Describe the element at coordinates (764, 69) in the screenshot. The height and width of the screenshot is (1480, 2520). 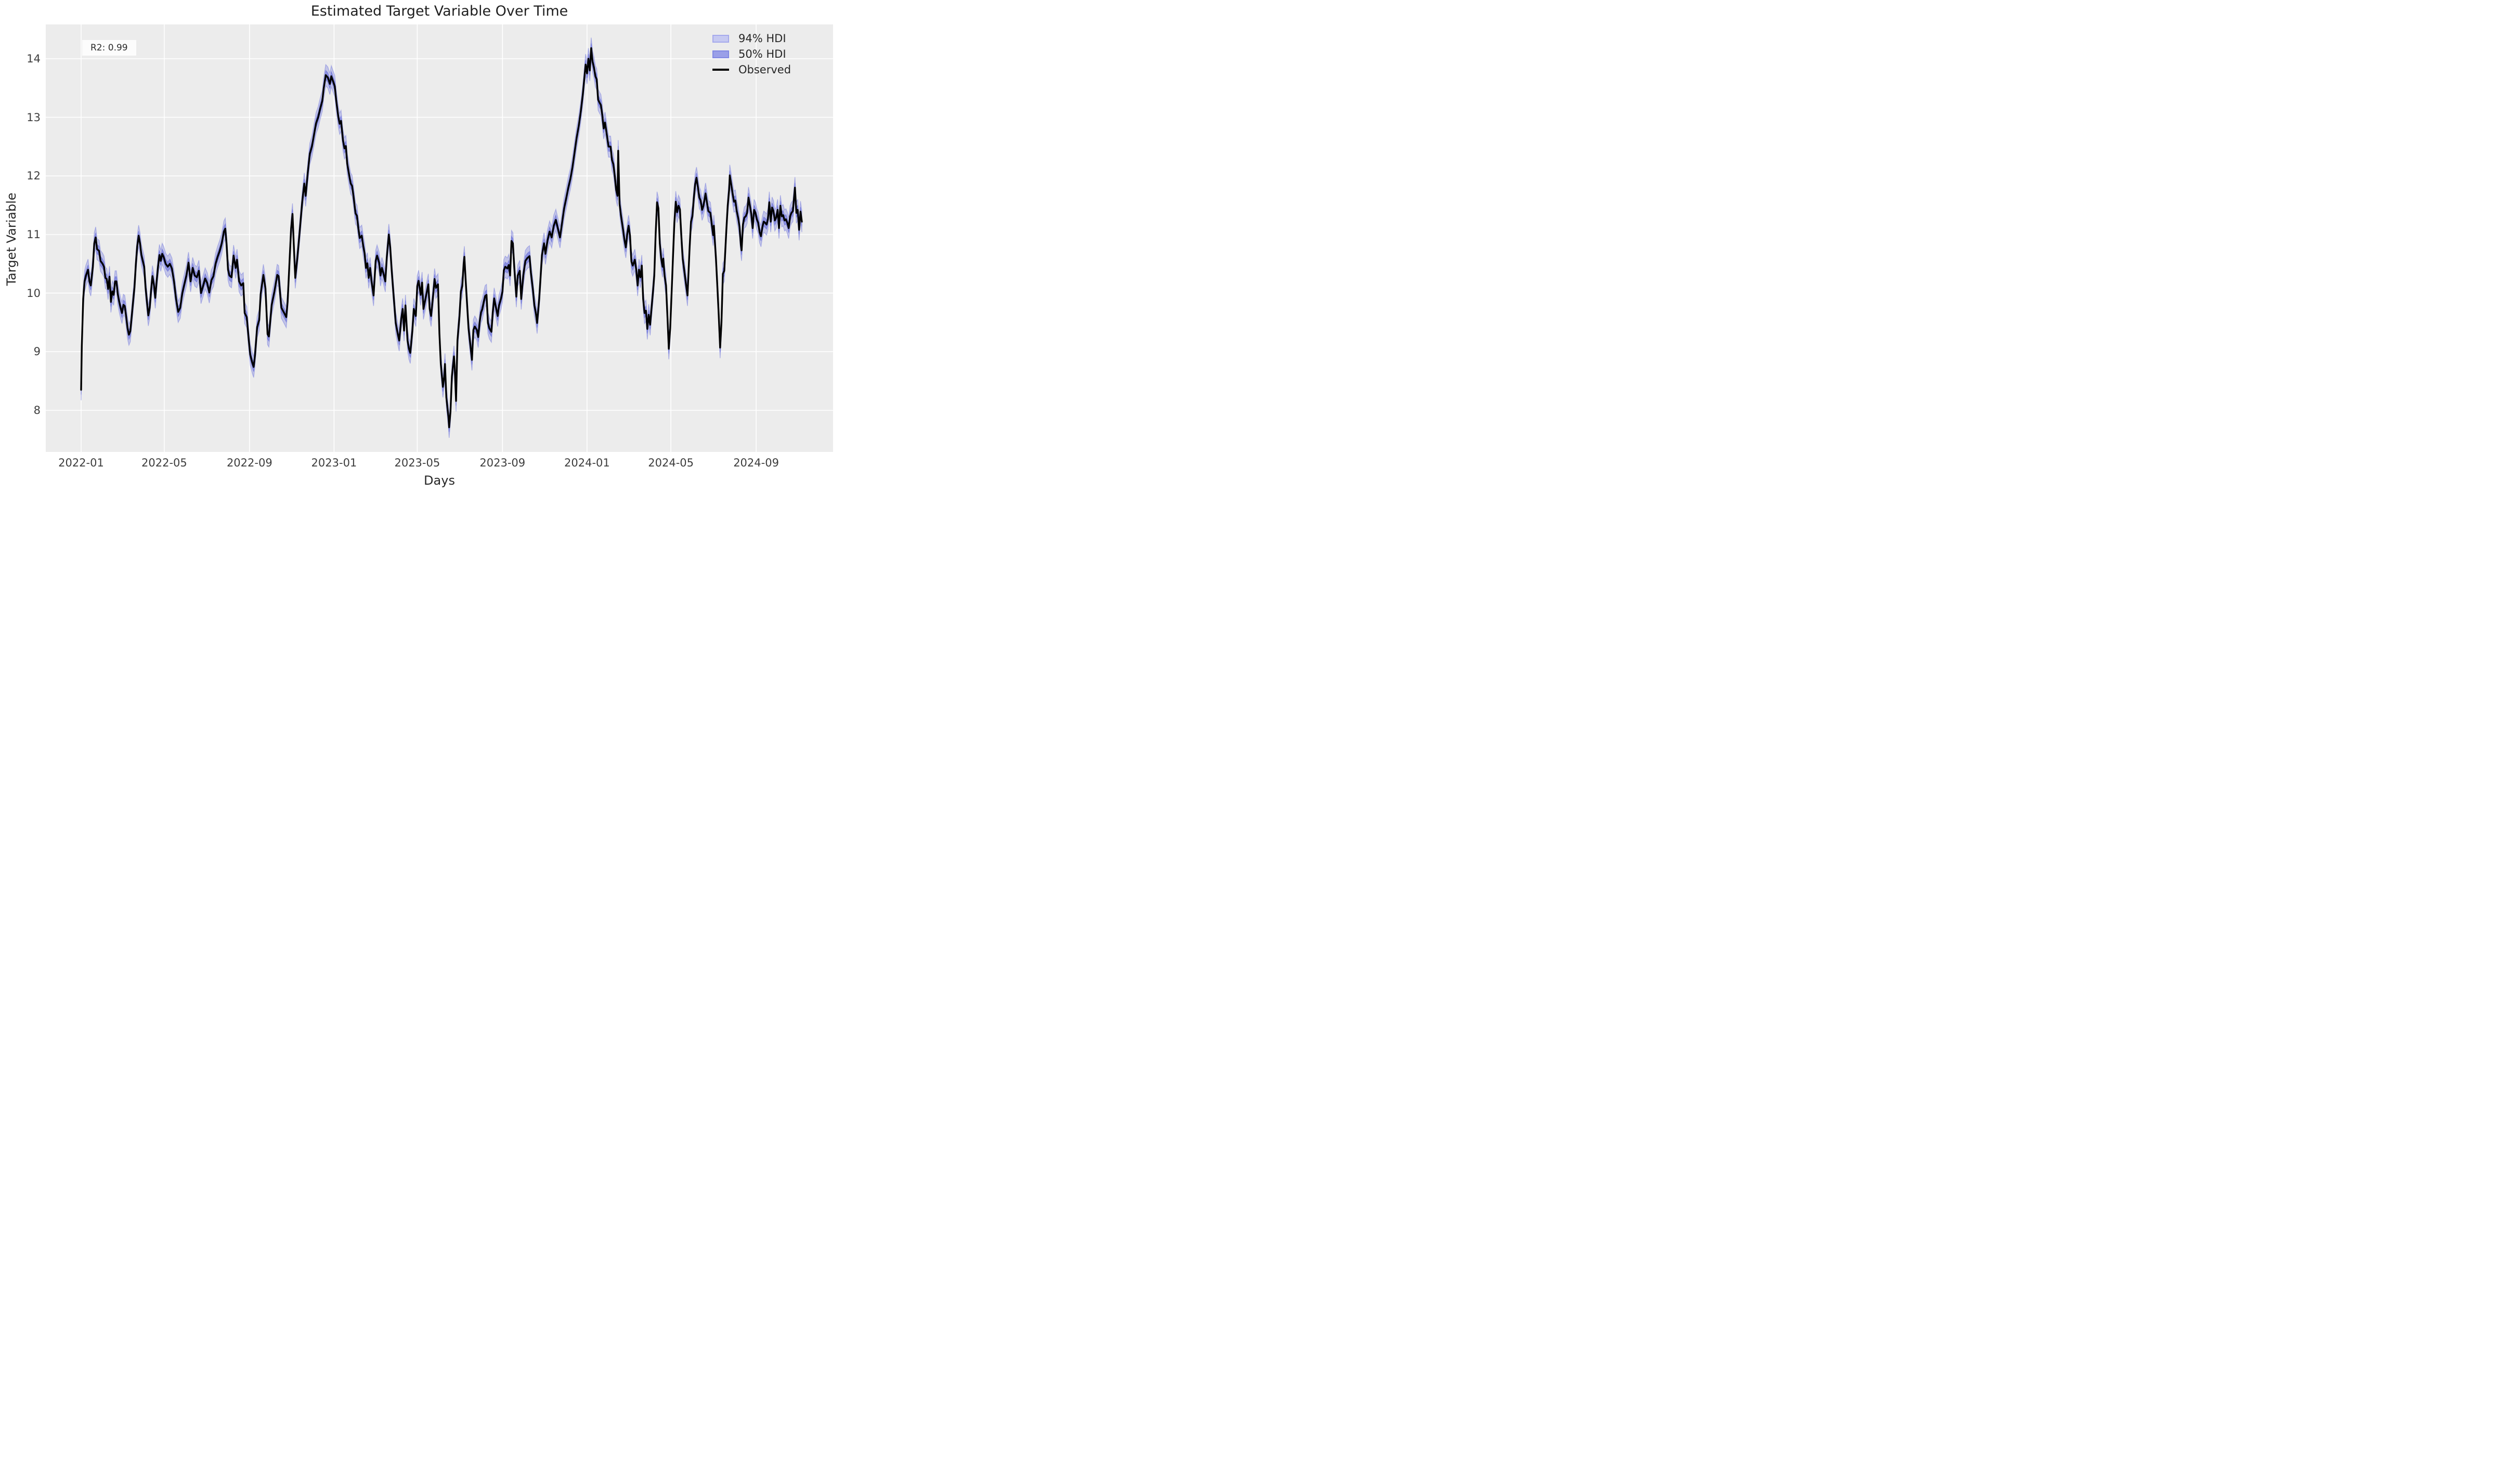
I see `legend-label: Observed` at that location.